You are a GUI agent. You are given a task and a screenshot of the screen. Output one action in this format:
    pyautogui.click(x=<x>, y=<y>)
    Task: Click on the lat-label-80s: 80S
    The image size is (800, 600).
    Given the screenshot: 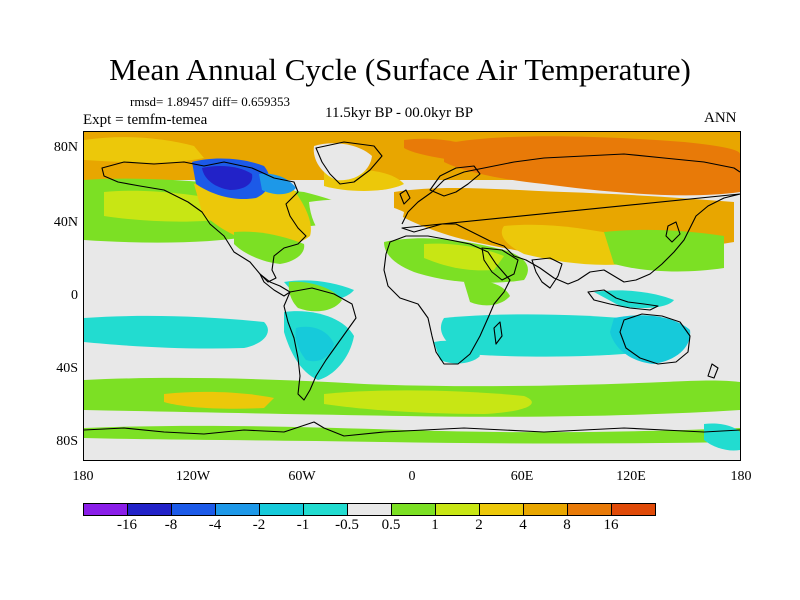 What is the action you would take?
    pyautogui.click(x=67, y=441)
    